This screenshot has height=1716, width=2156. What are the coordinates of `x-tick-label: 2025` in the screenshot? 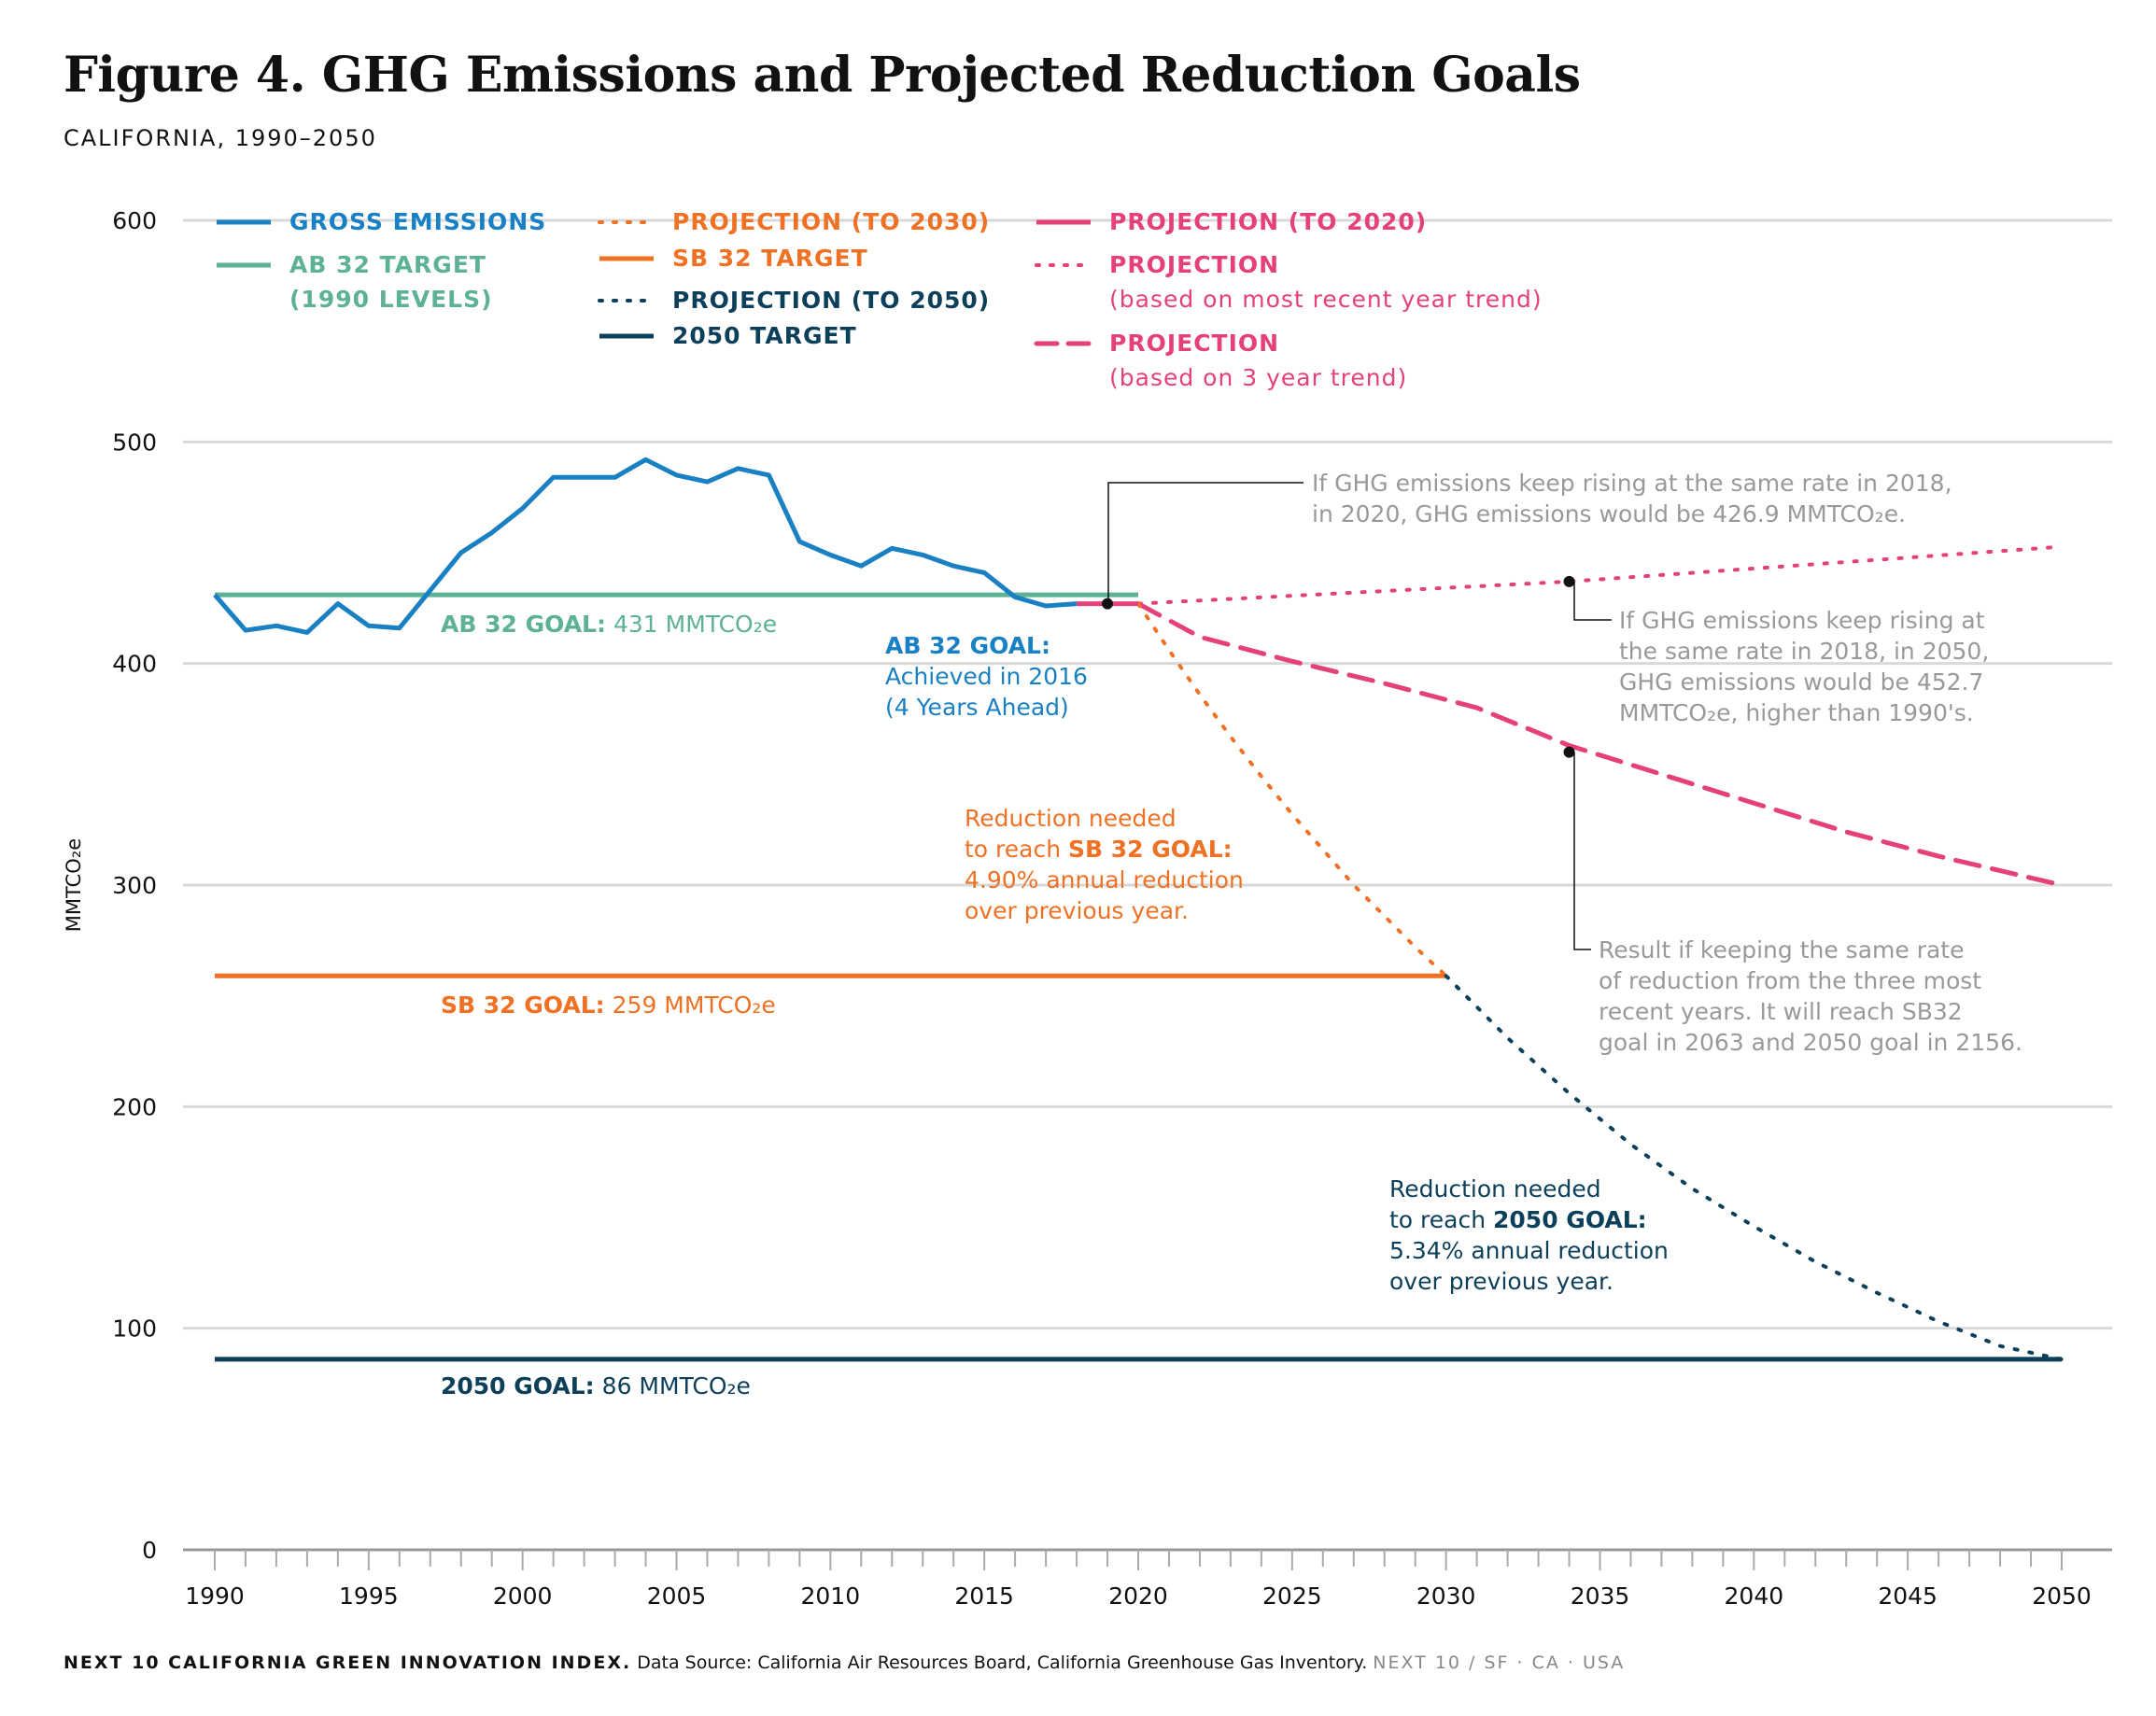 It's located at (1292, 1596).